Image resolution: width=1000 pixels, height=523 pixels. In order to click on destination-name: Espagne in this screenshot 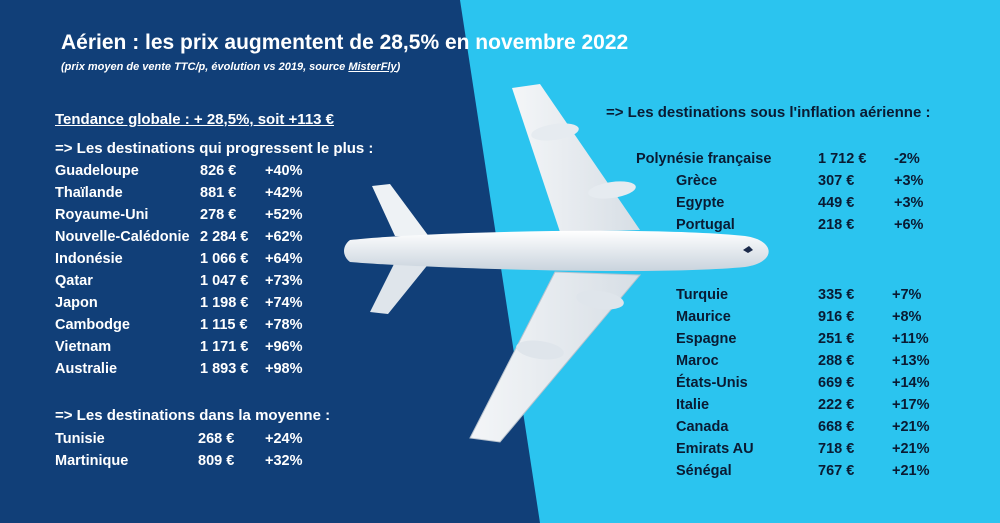, I will do `click(706, 339)`.